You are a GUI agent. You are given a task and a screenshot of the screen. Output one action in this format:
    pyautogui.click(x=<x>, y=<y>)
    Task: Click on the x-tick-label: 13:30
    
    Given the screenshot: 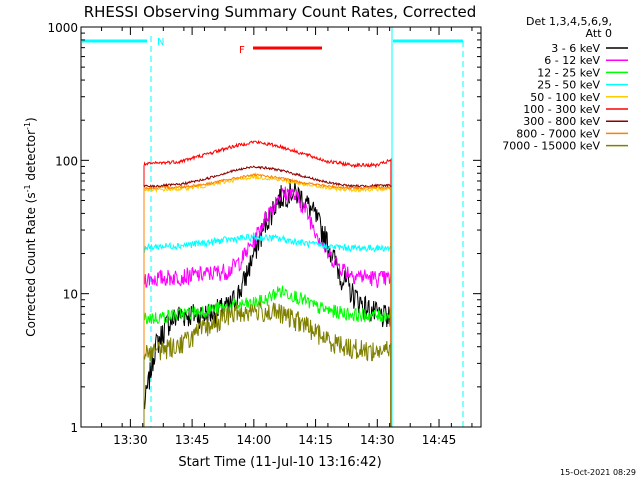 What is the action you would take?
    pyautogui.click(x=130, y=440)
    